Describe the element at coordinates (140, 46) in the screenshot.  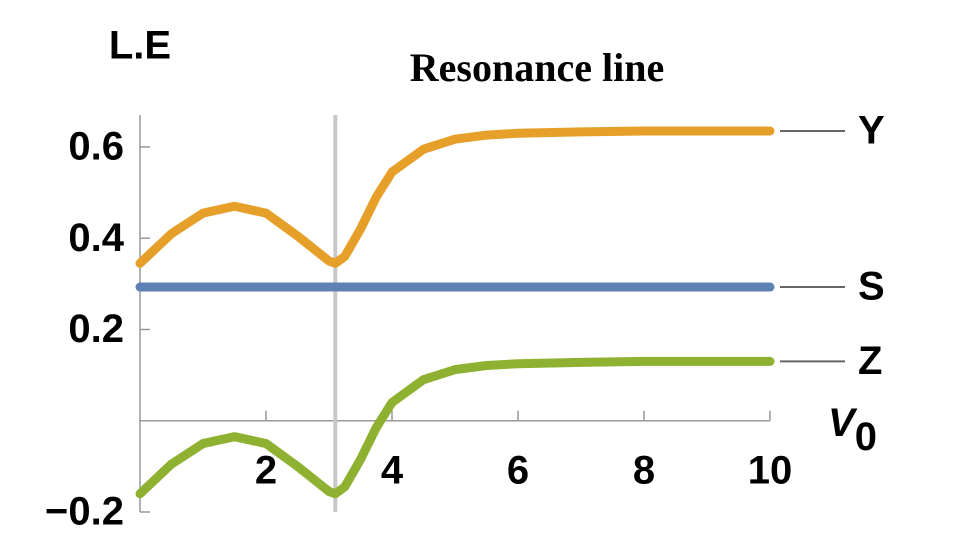
I see `y-axis-label: L.E` at that location.